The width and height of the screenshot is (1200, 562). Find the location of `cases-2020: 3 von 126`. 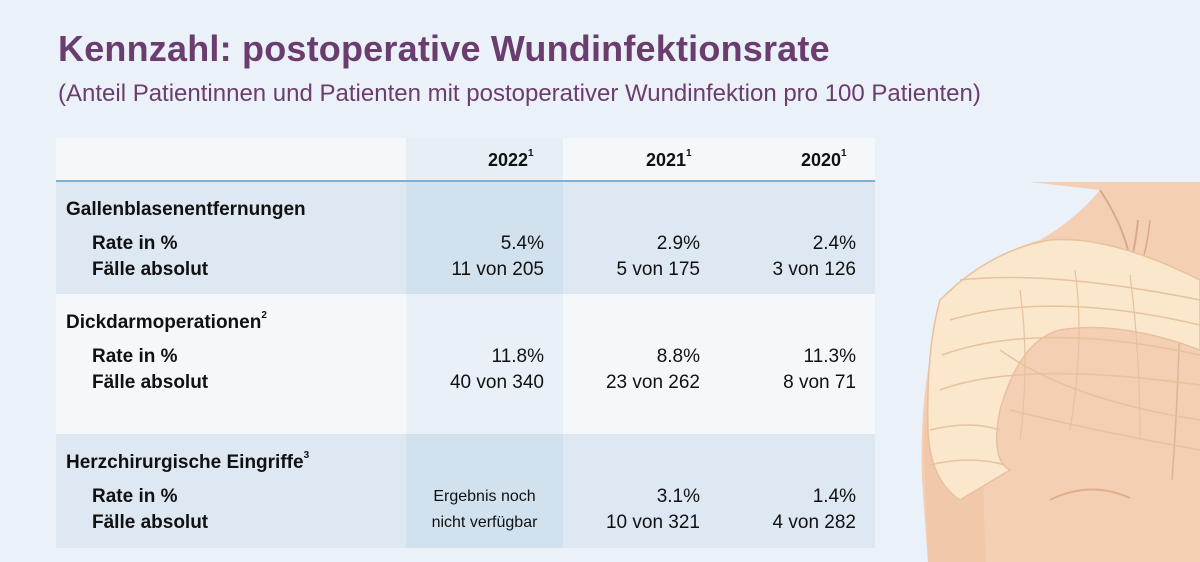

cases-2020: 3 von 126 is located at coordinates (814, 269).